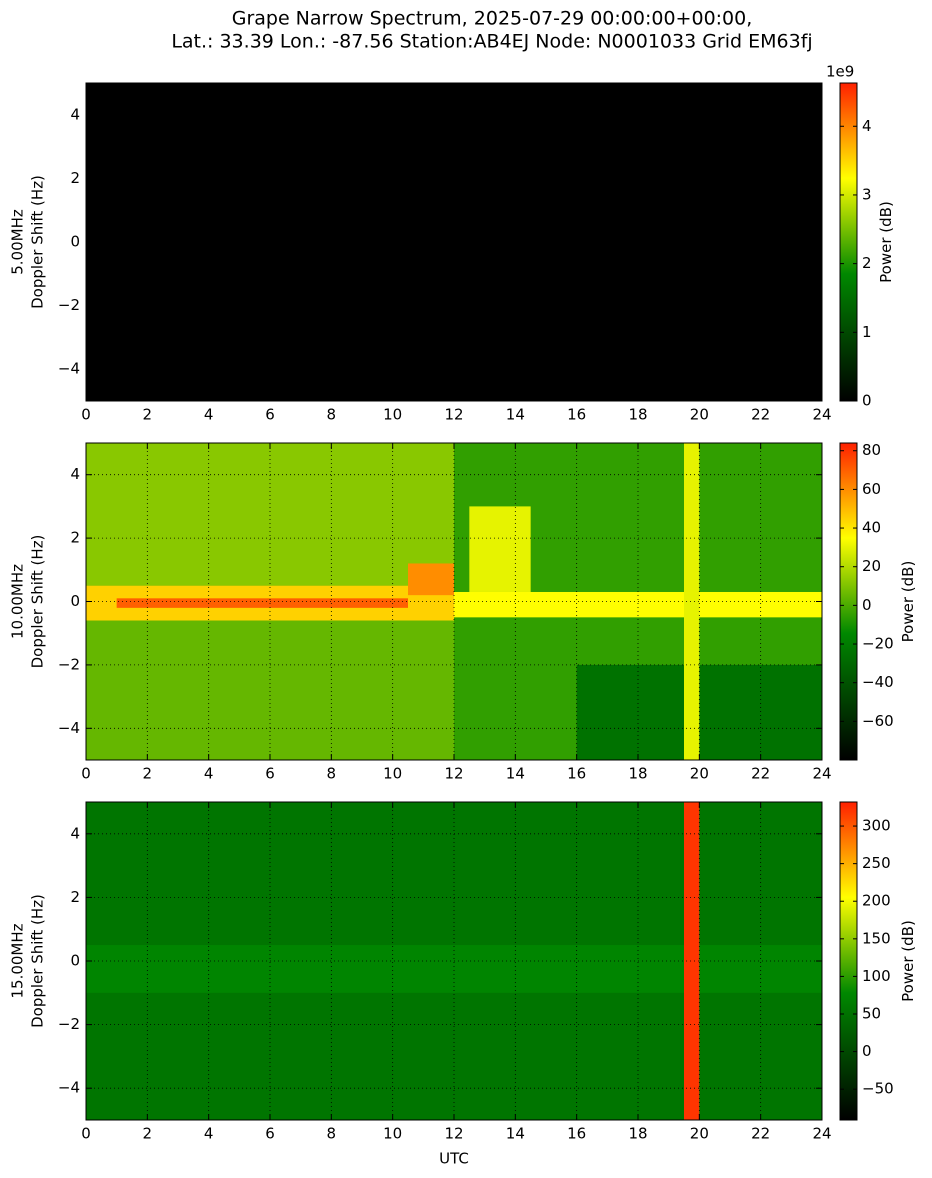 The image size is (932, 1178). Describe the element at coordinates (878, 1089) in the screenshot. I see `colorbar-tick-label: −50` at that location.